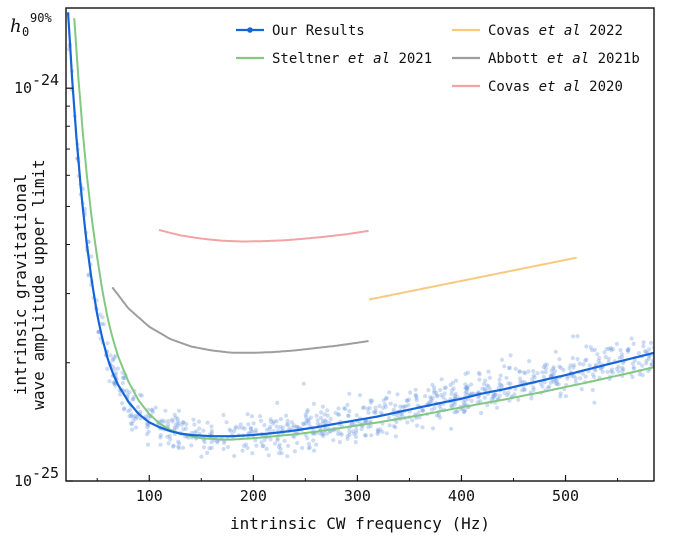  Describe the element at coordinates (23, 481) in the screenshot. I see `y-tick-label: 10` at that location.